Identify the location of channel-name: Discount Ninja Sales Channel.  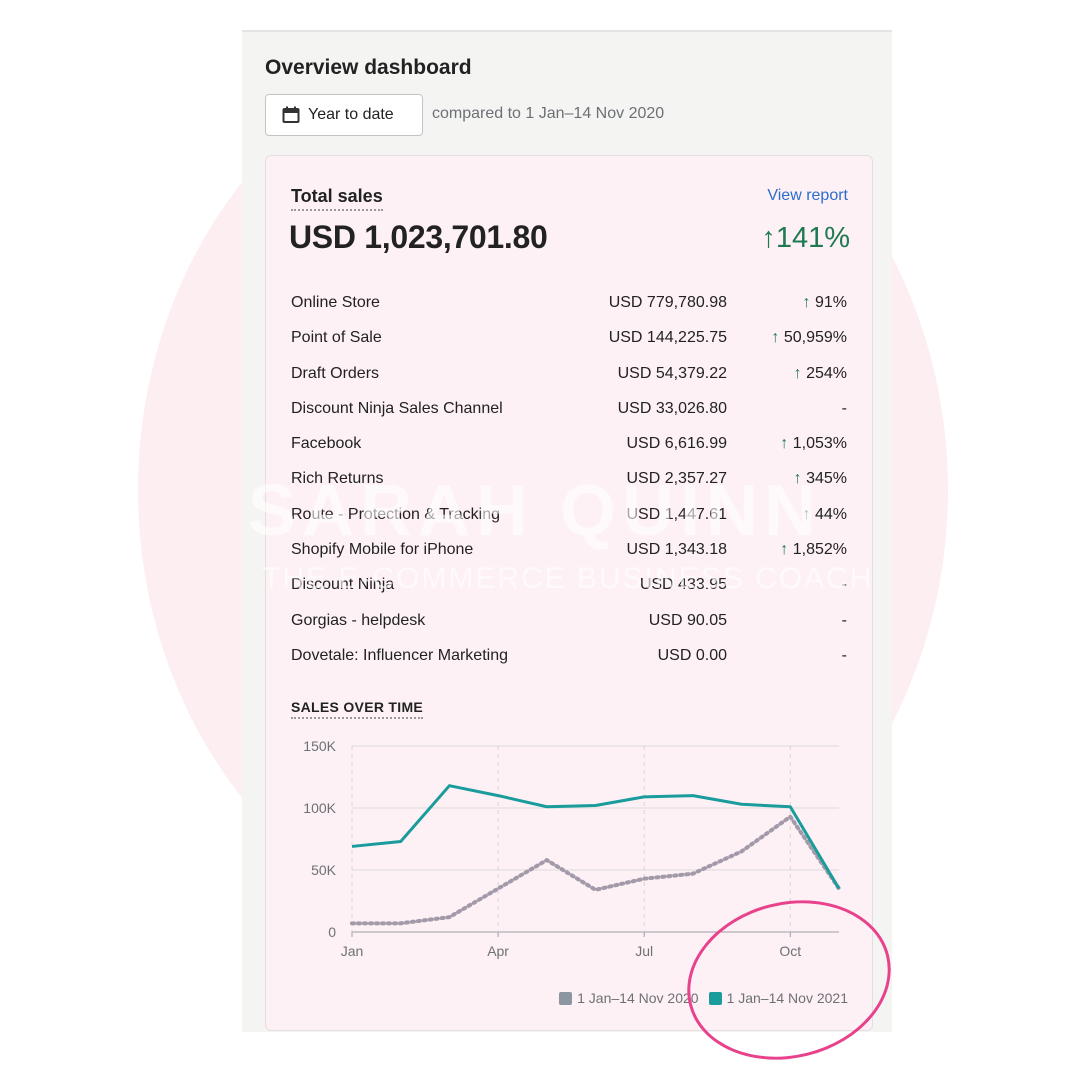
(397, 408).